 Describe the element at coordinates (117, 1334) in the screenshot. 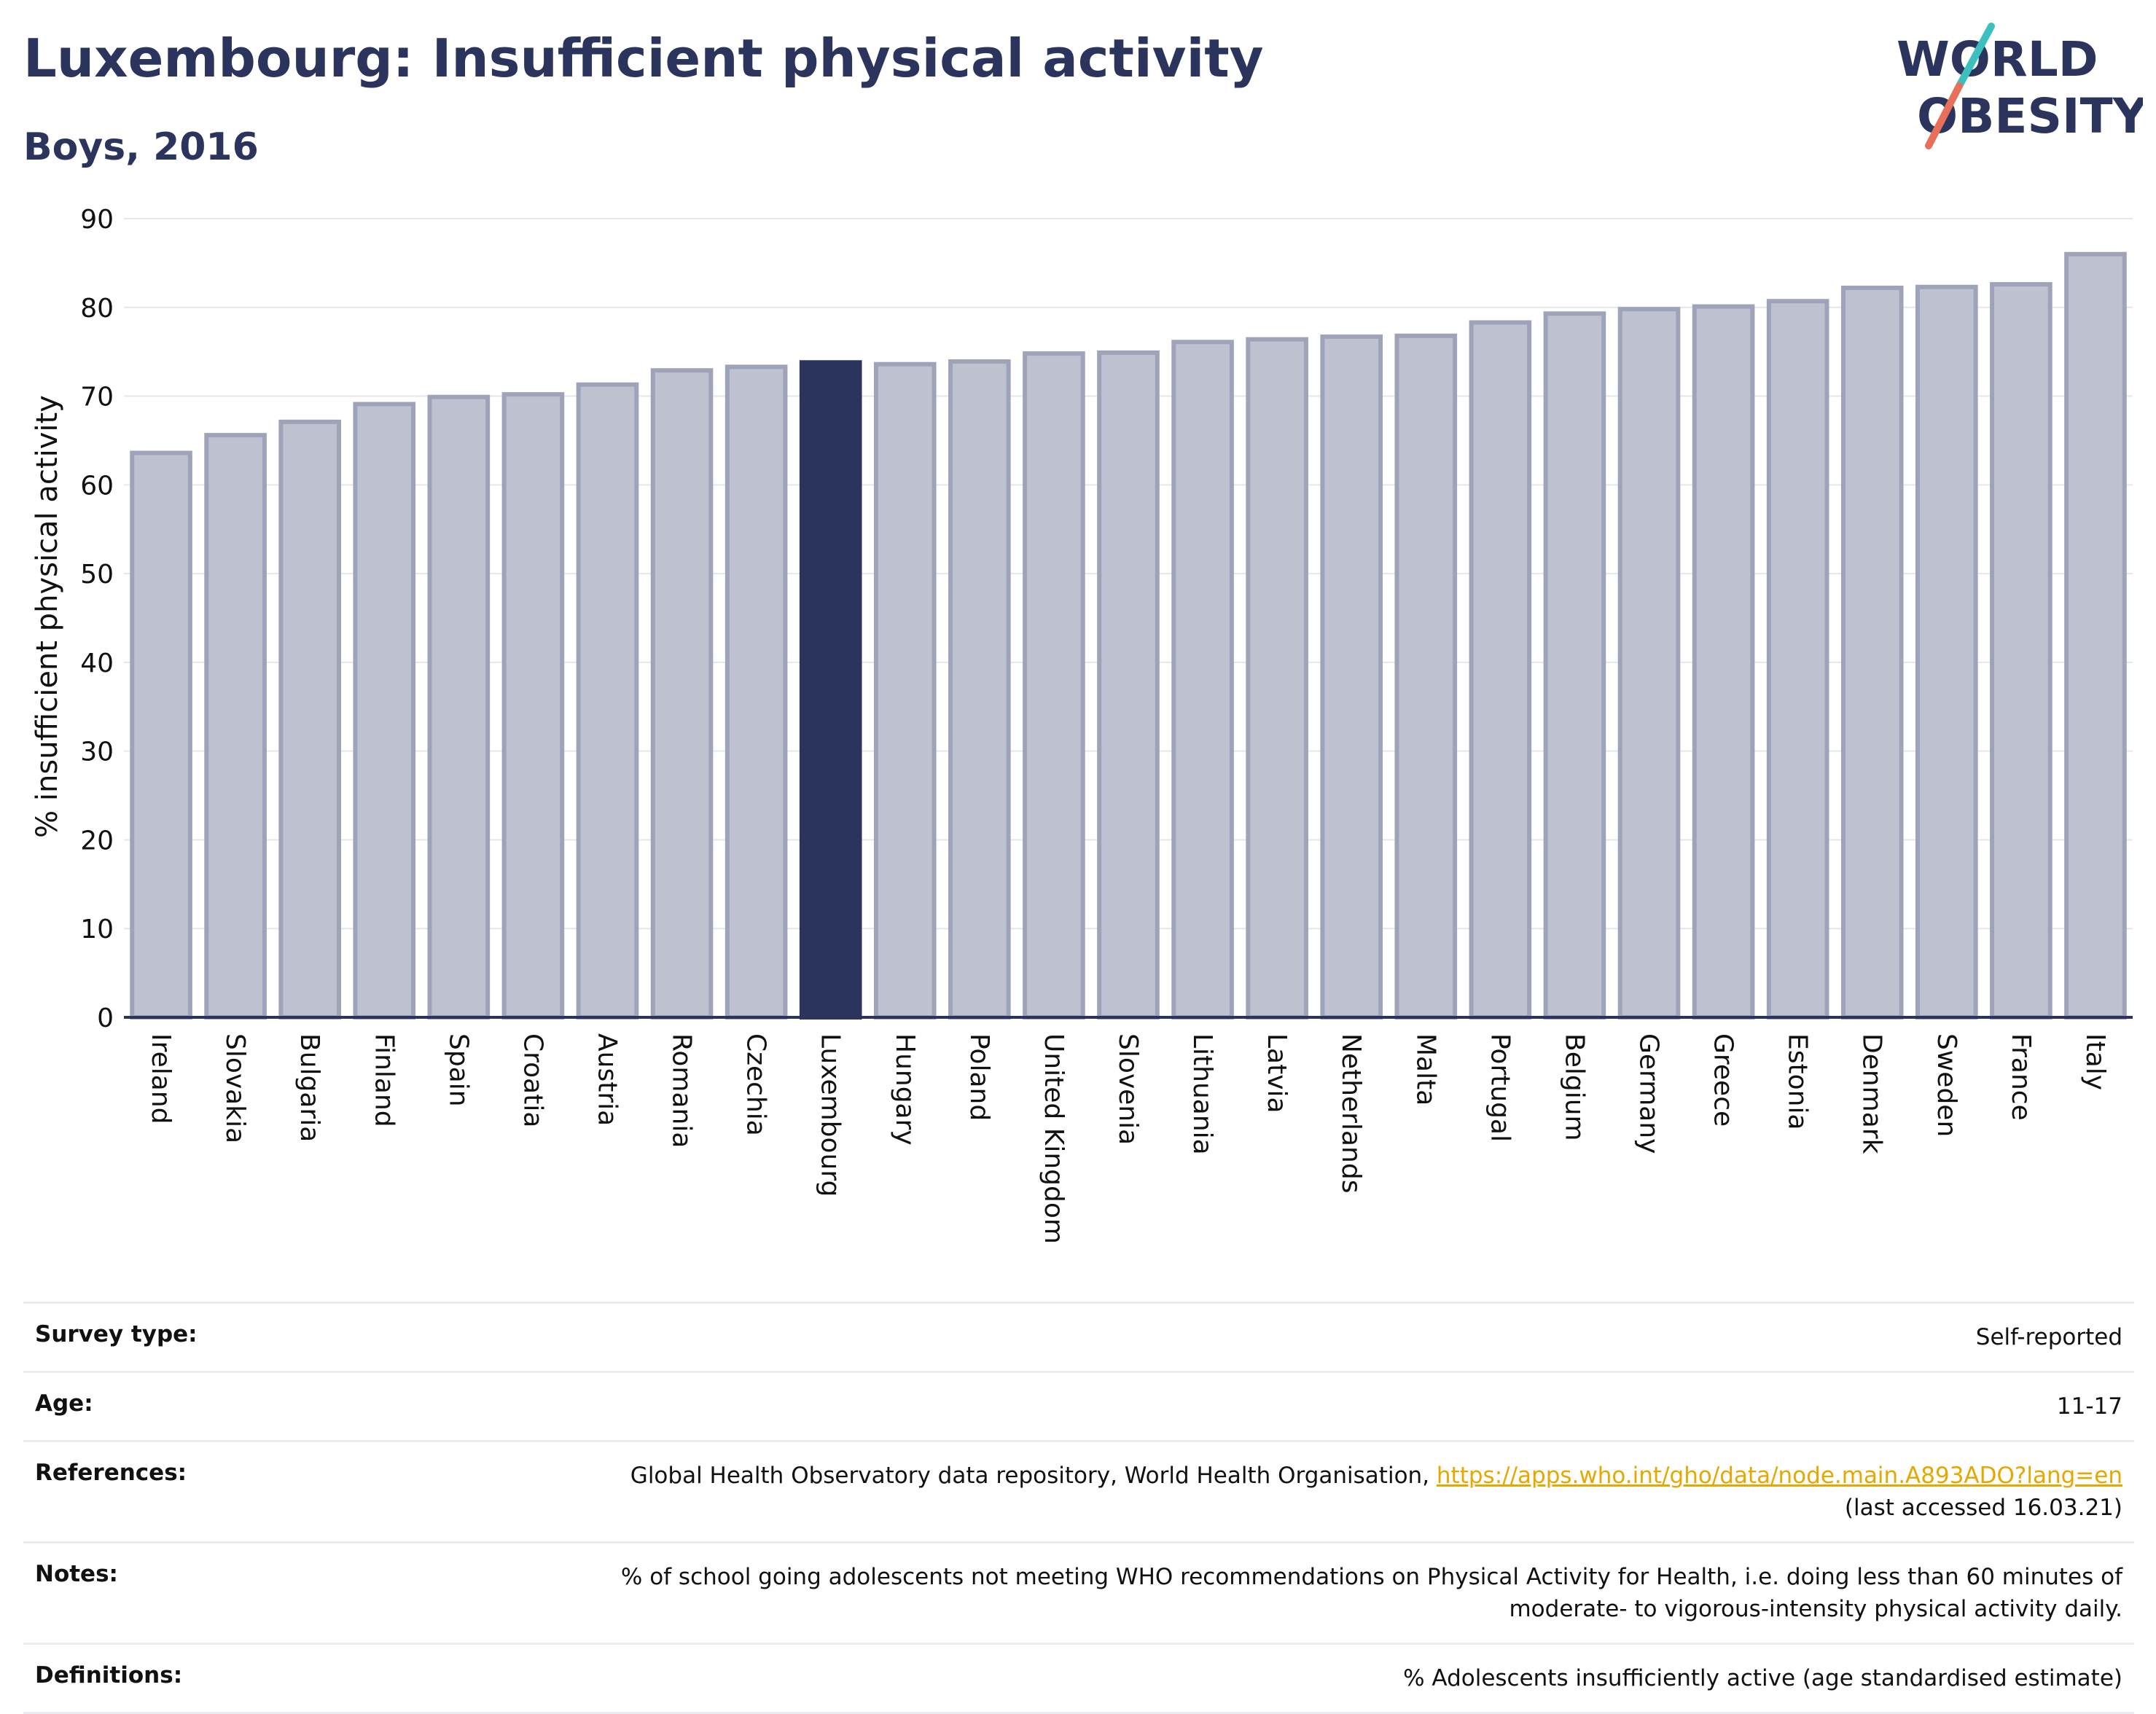

I see `survey-type-label: Survey type:` at that location.